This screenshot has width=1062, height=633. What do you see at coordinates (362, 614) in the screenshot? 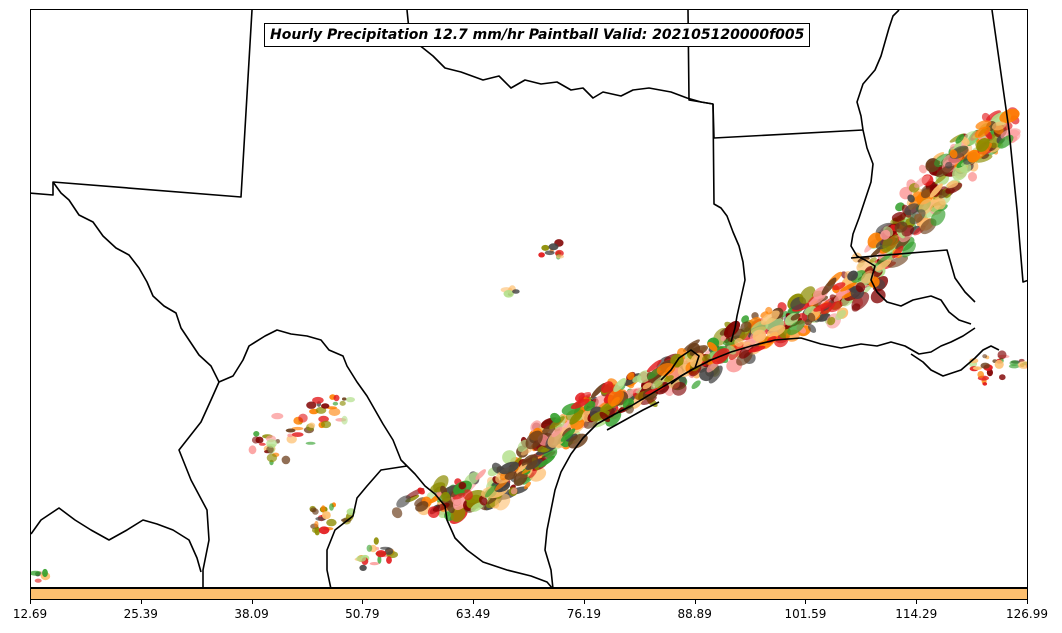
I see `colorbar-tick-label: 50.79` at bounding box center [362, 614].